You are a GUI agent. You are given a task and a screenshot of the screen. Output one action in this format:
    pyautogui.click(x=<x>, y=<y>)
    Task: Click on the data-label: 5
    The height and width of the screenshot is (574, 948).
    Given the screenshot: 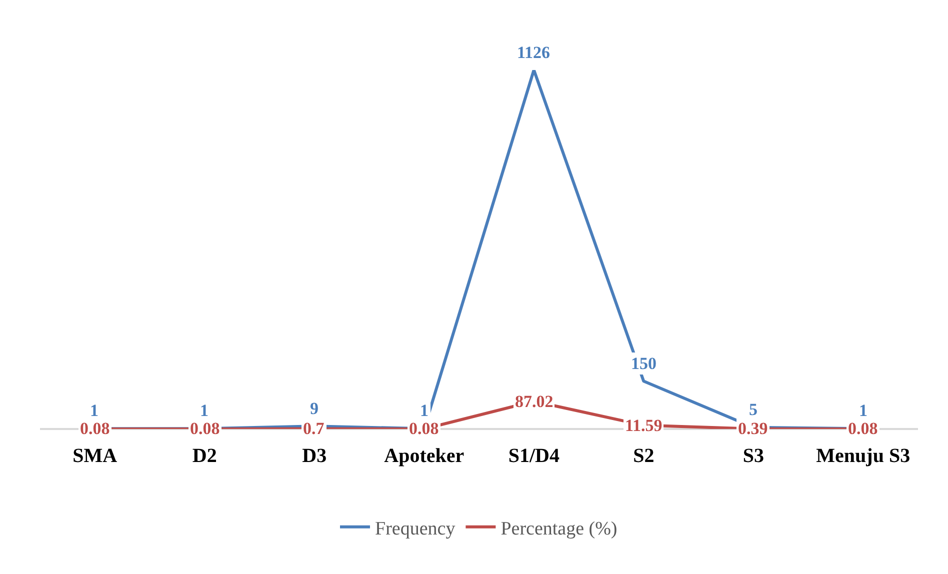 What is the action you would take?
    pyautogui.click(x=753, y=409)
    